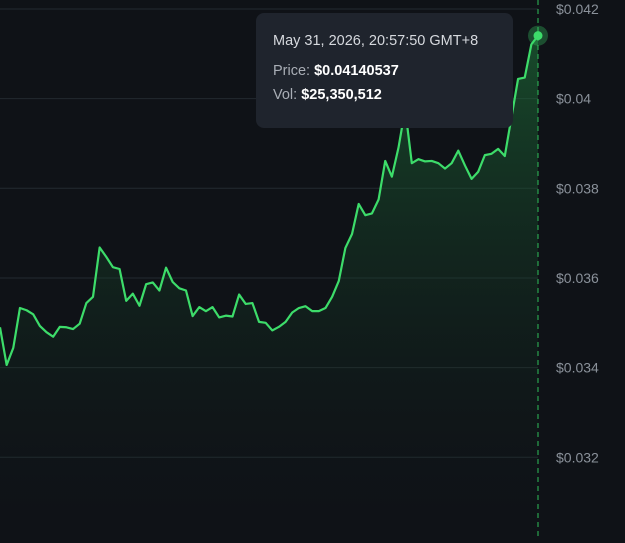 This screenshot has height=543, width=625. I want to click on y-tick-label-2: $0.036, so click(577, 278).